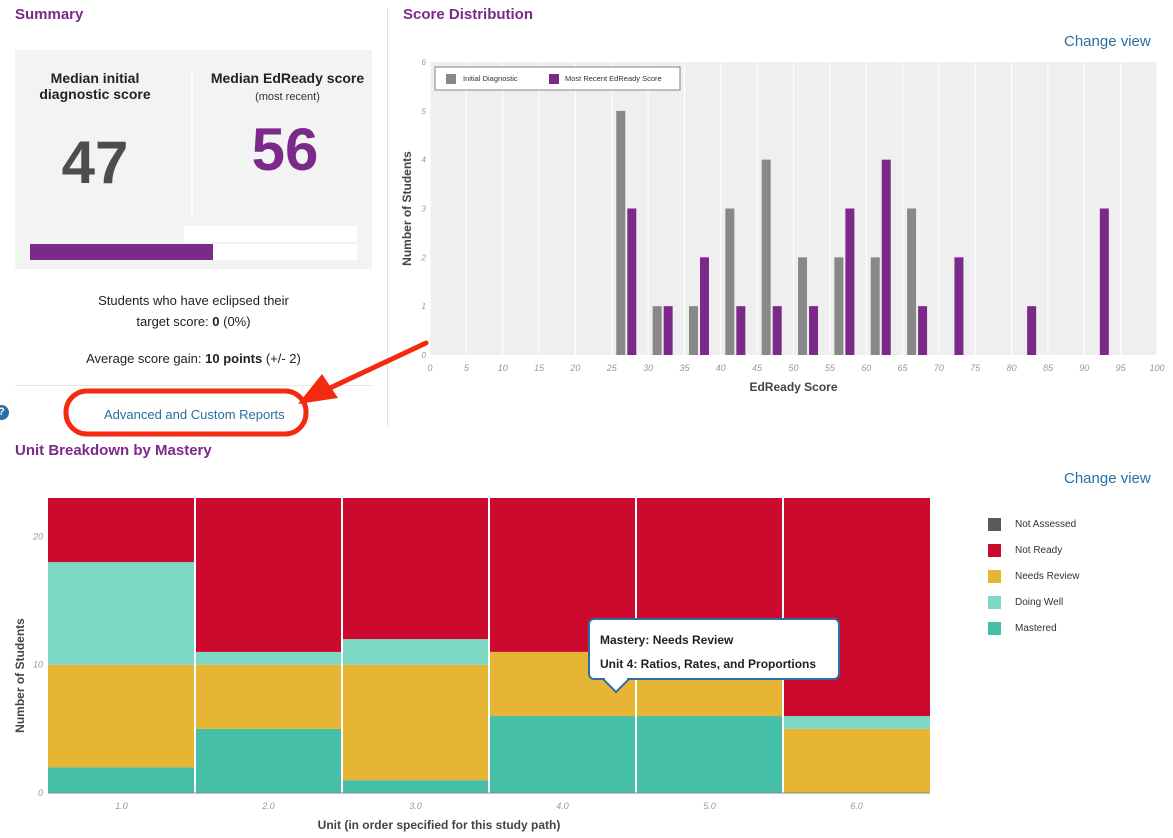  I want to click on unit-breakdown-title: Unit Breakdown by Mastery, so click(113, 450).